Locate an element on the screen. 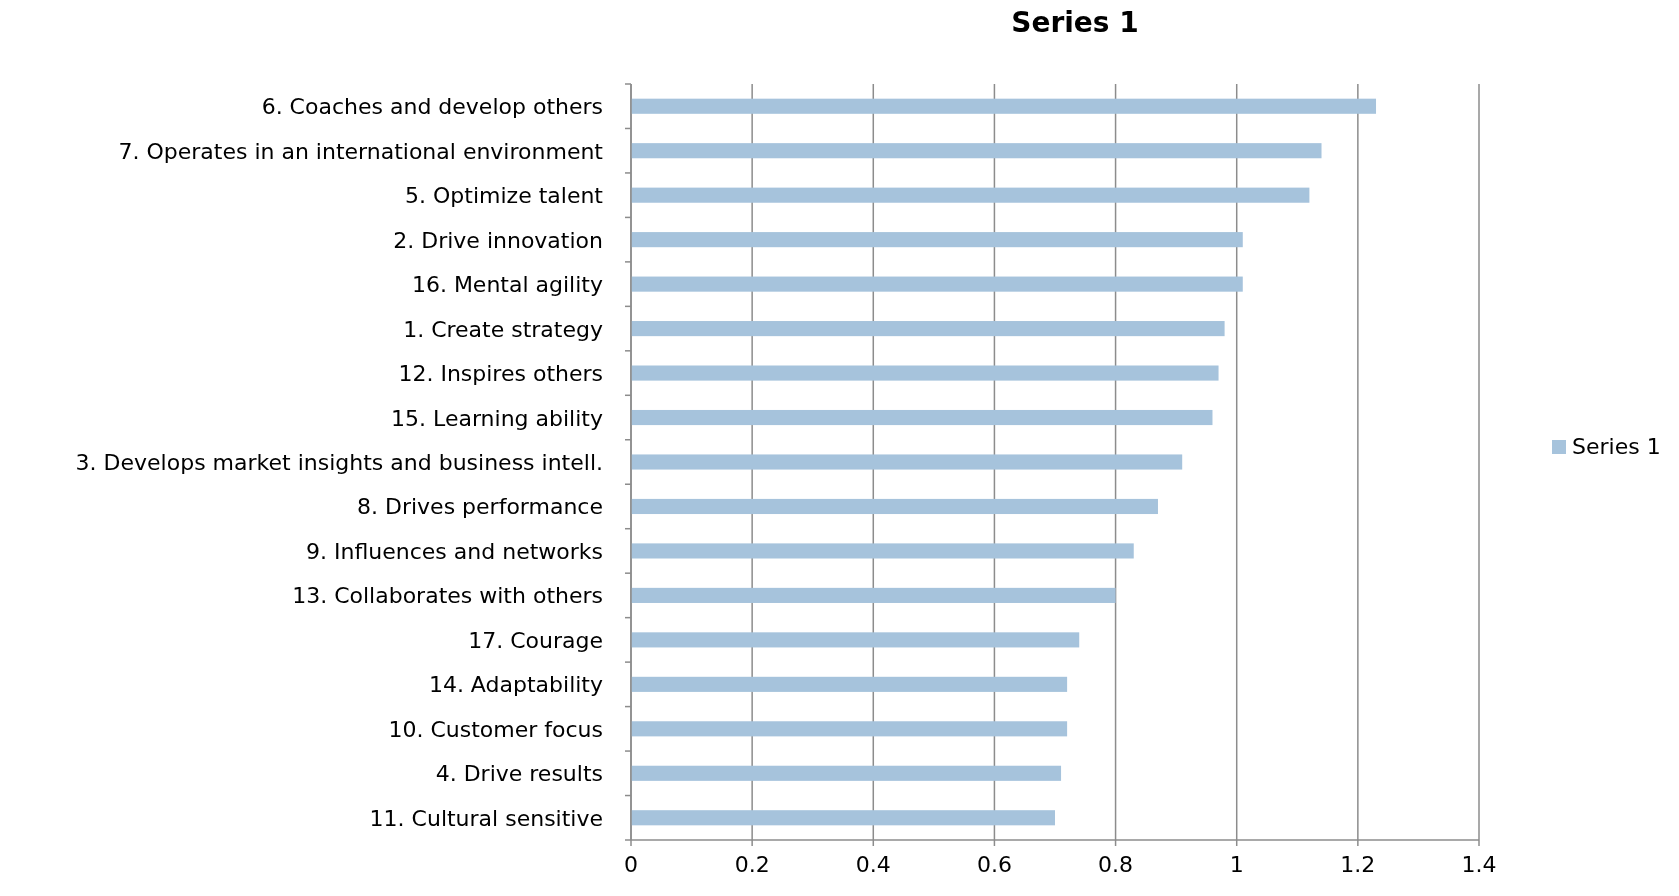 This screenshot has height=896, width=1679. y-tick-label: 14. Adaptability is located at coordinates (515, 685).